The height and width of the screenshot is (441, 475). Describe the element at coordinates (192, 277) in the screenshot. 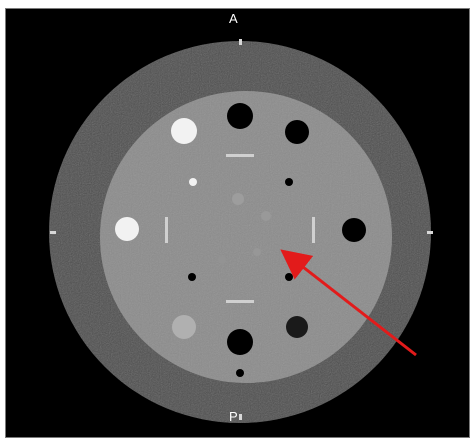

I see `dark-dot-lower-left` at that location.